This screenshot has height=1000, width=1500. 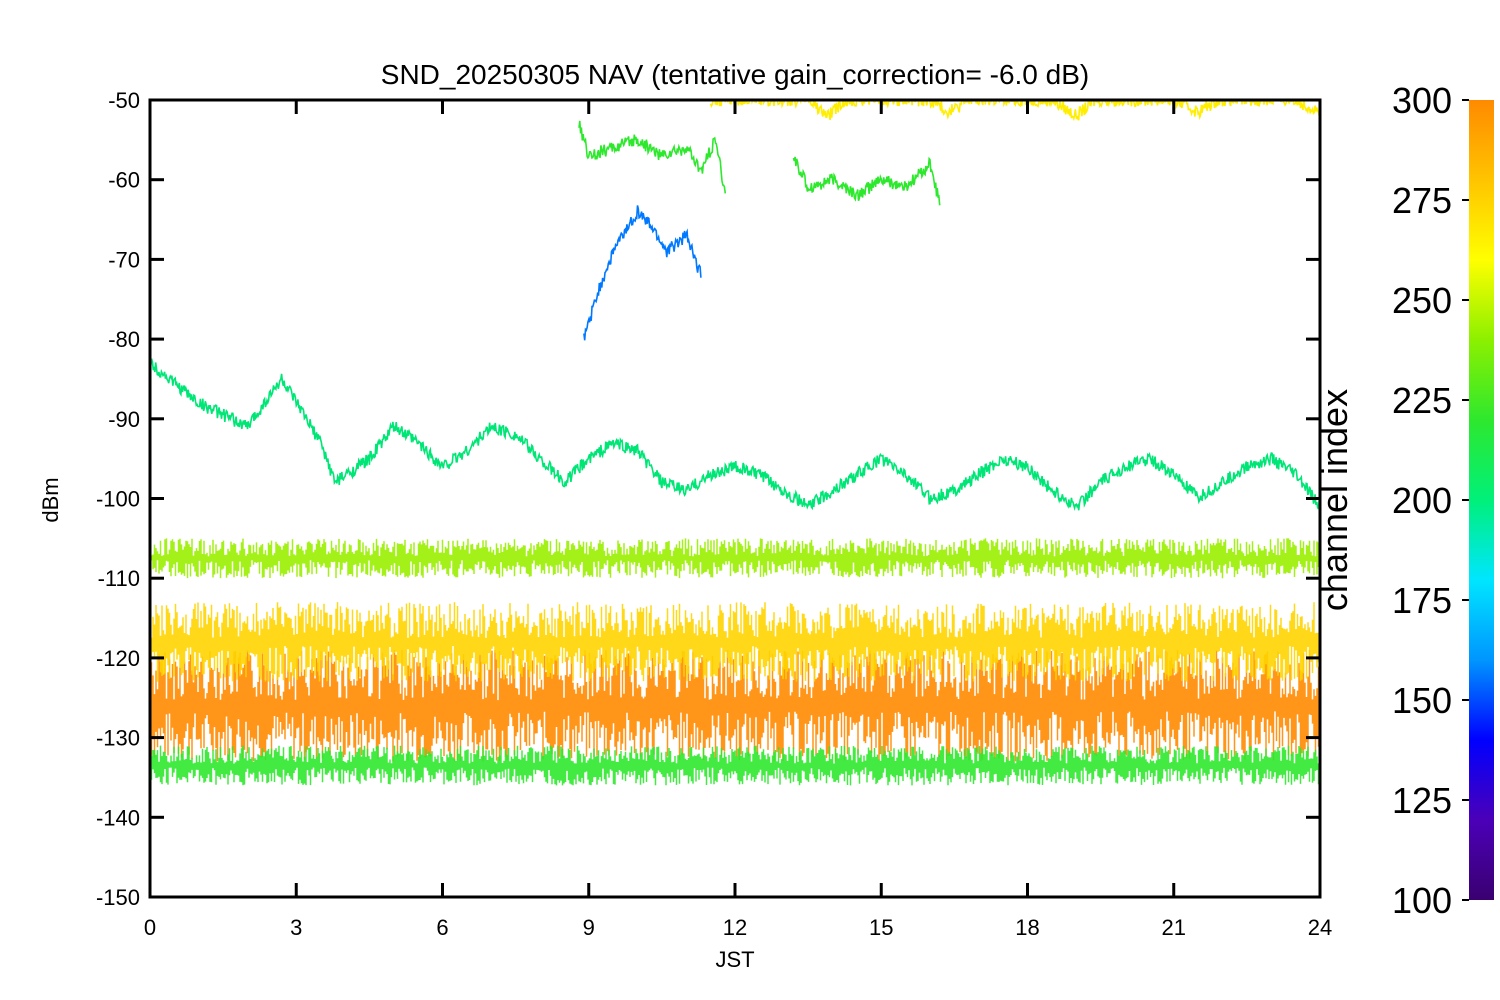 I want to click on x-tick-label: 6, so click(x=442, y=927).